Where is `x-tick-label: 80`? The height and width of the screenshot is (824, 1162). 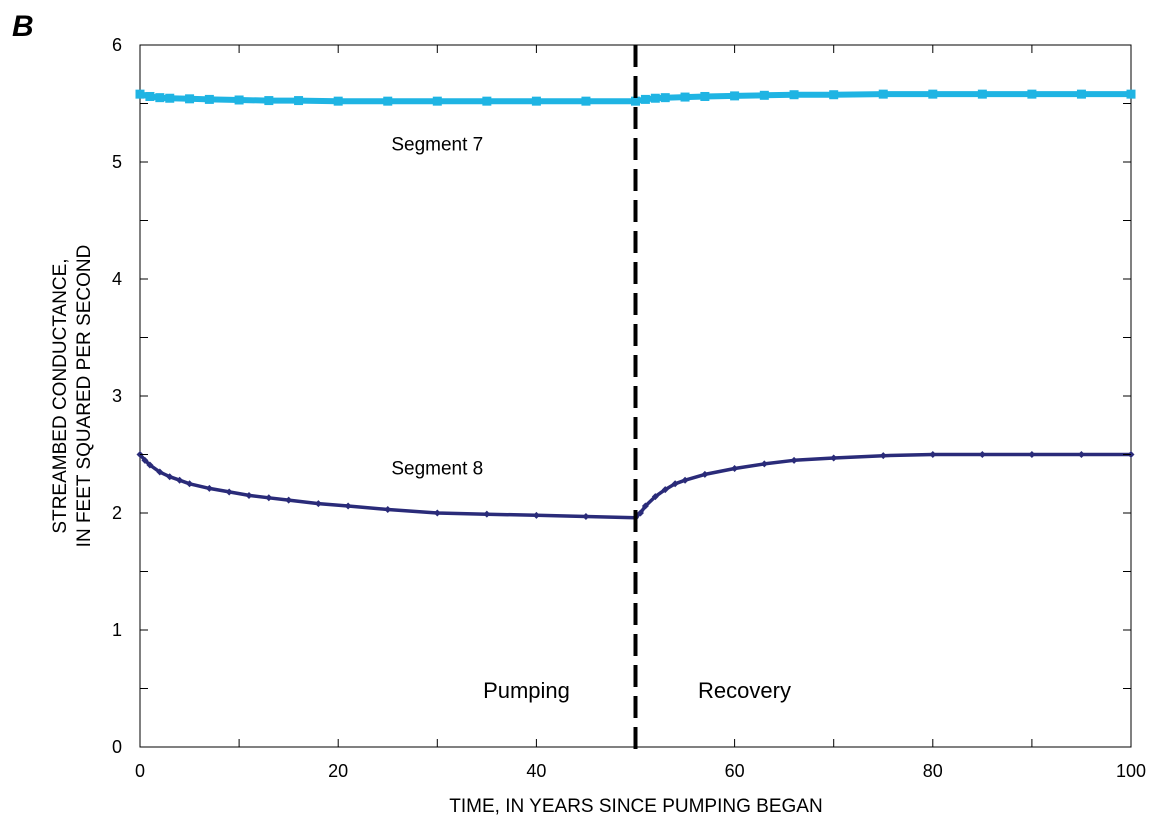
x-tick-label: 80 is located at coordinates (933, 771).